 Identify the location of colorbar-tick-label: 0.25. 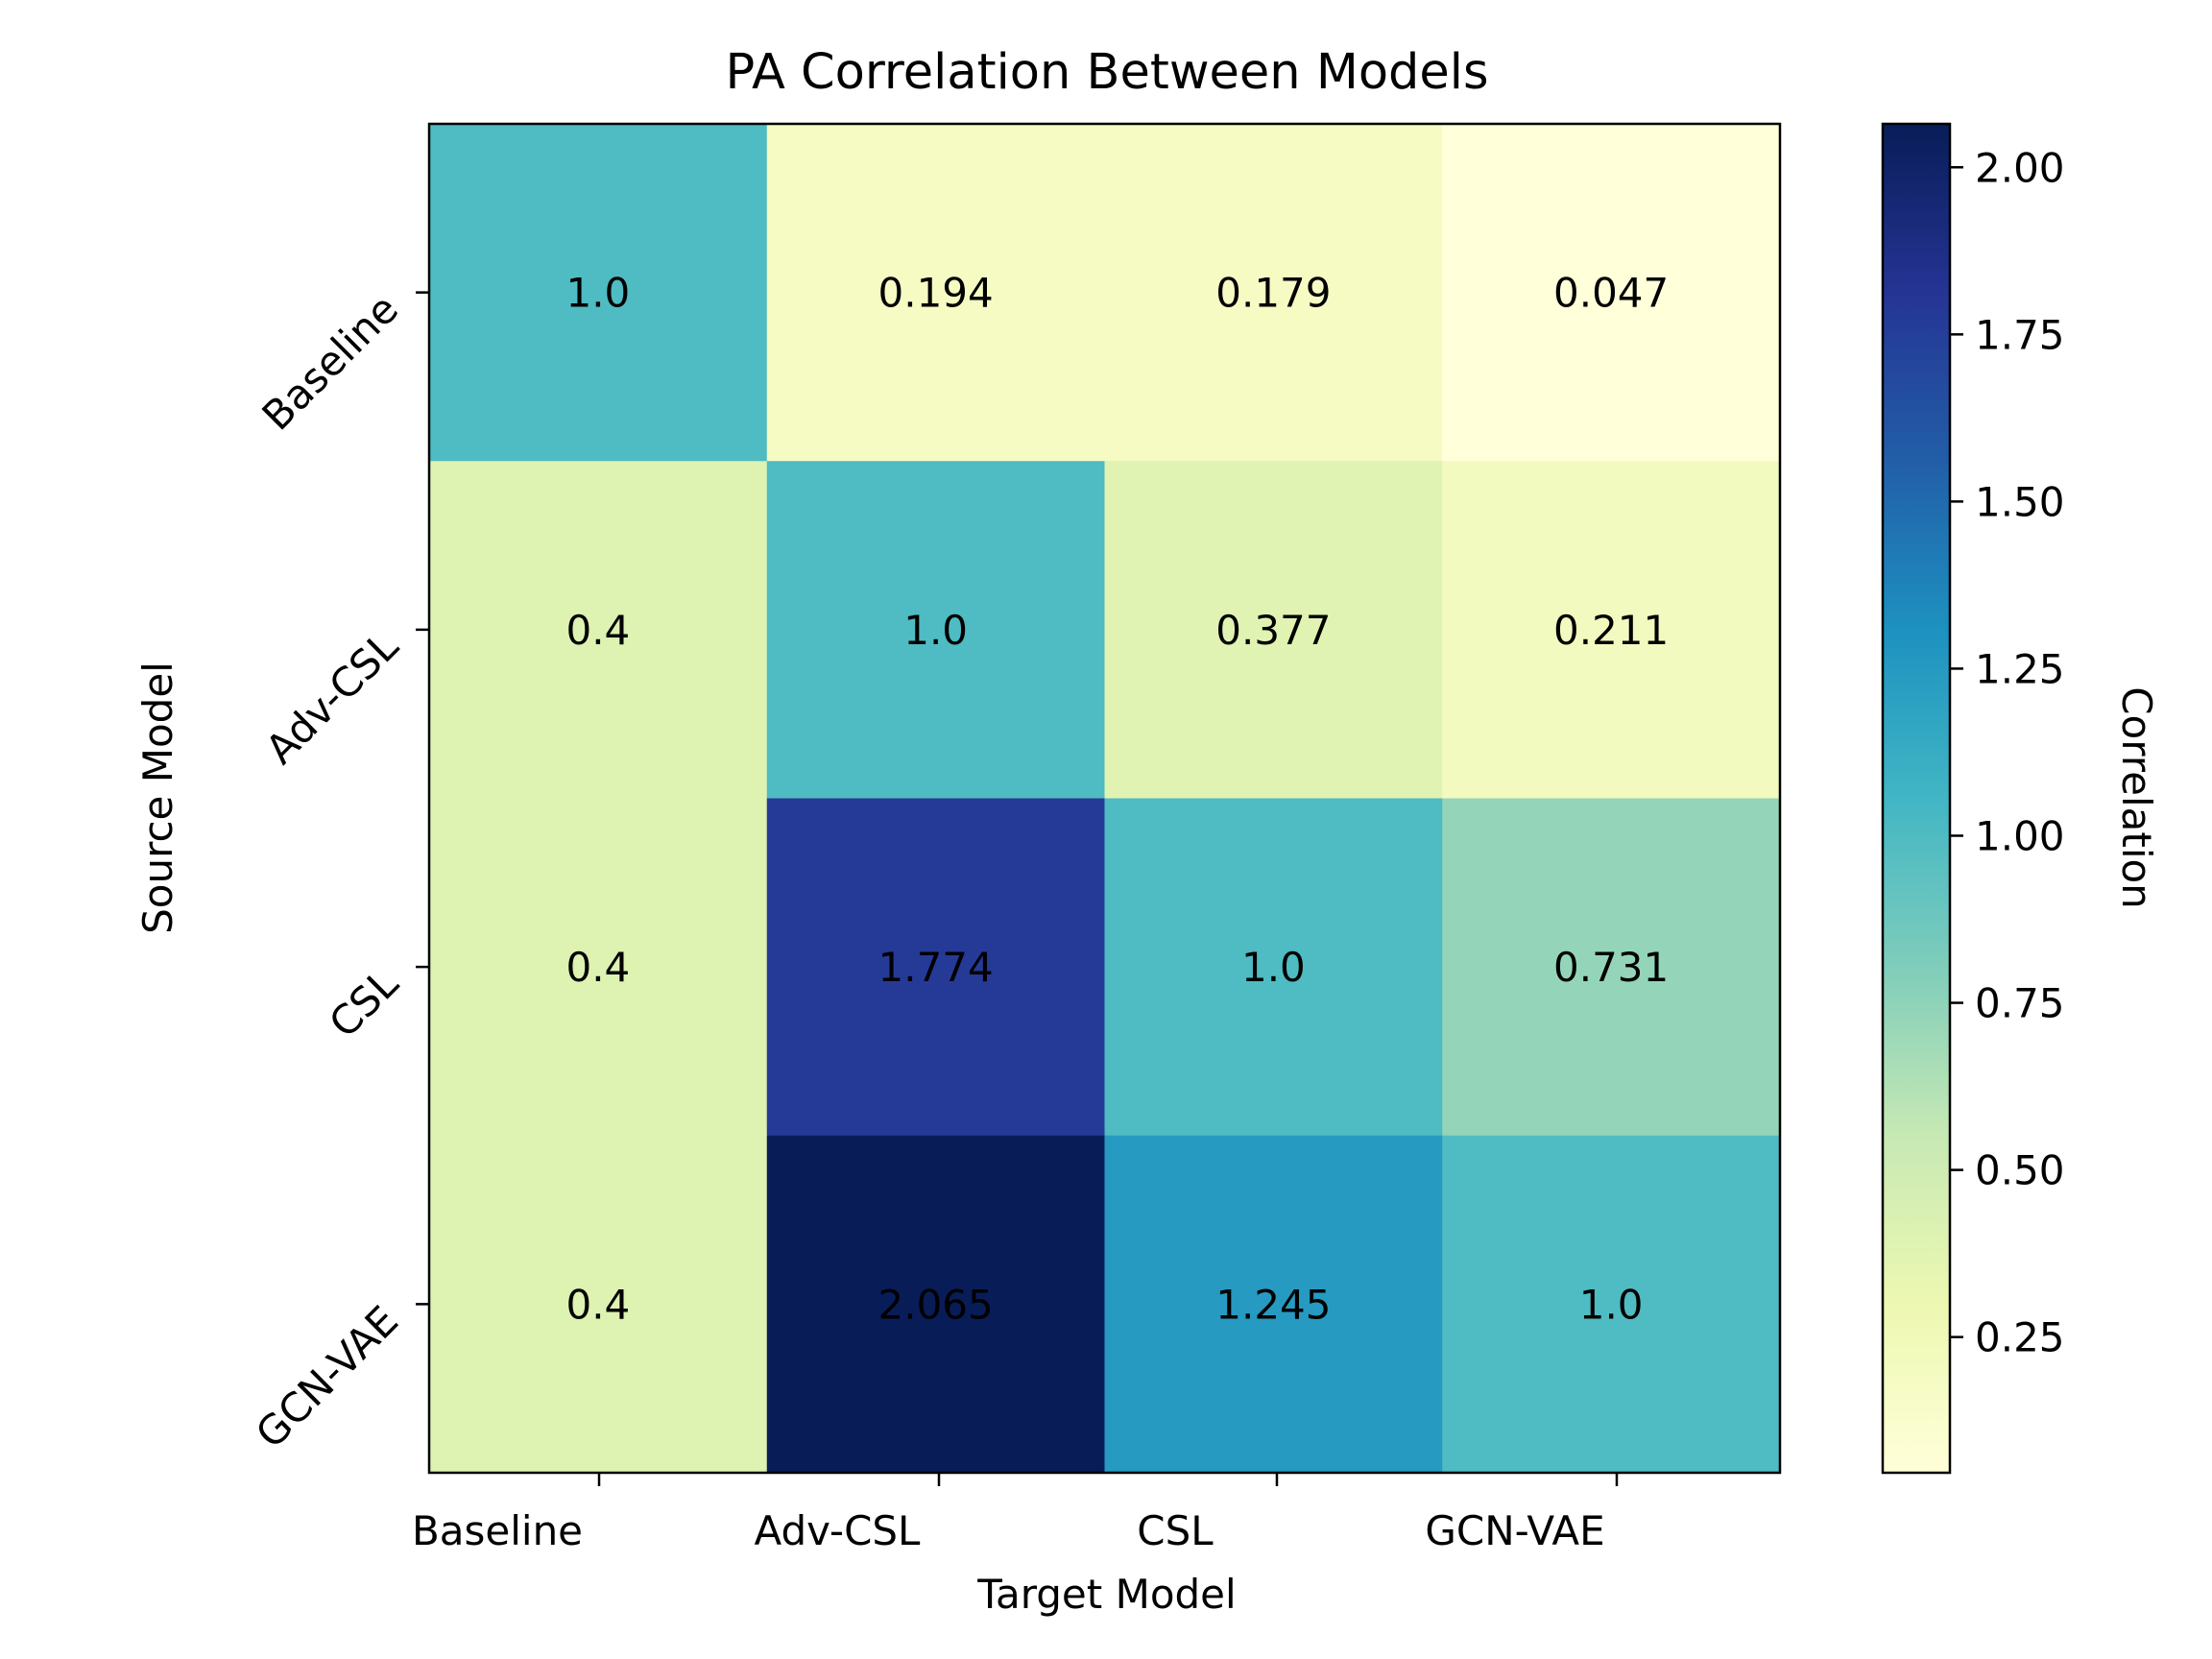
(2020, 1337).